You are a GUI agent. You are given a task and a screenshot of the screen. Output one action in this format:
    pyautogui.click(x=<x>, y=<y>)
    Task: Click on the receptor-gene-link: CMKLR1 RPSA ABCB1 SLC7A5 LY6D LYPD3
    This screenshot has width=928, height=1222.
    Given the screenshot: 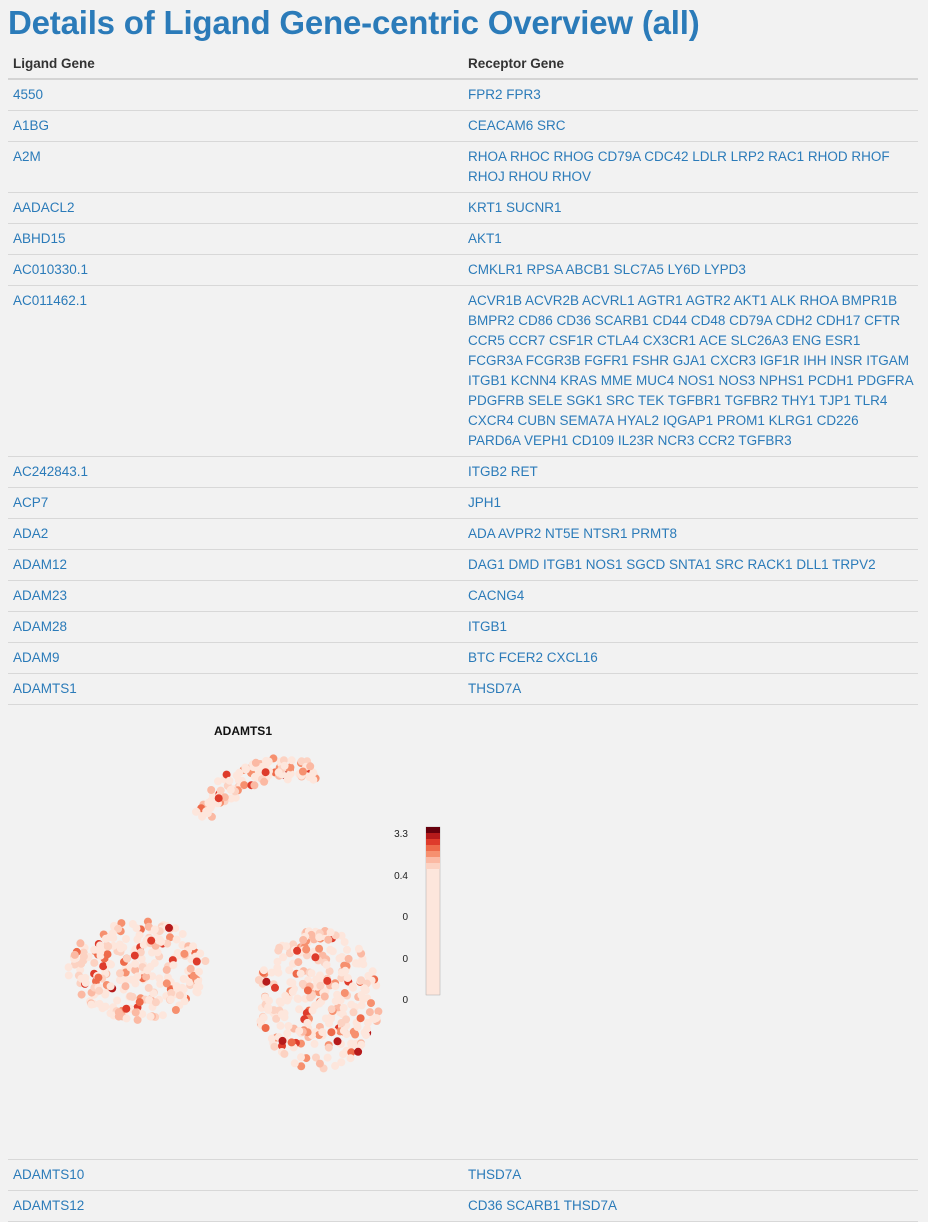 What is the action you would take?
    pyautogui.click(x=607, y=269)
    